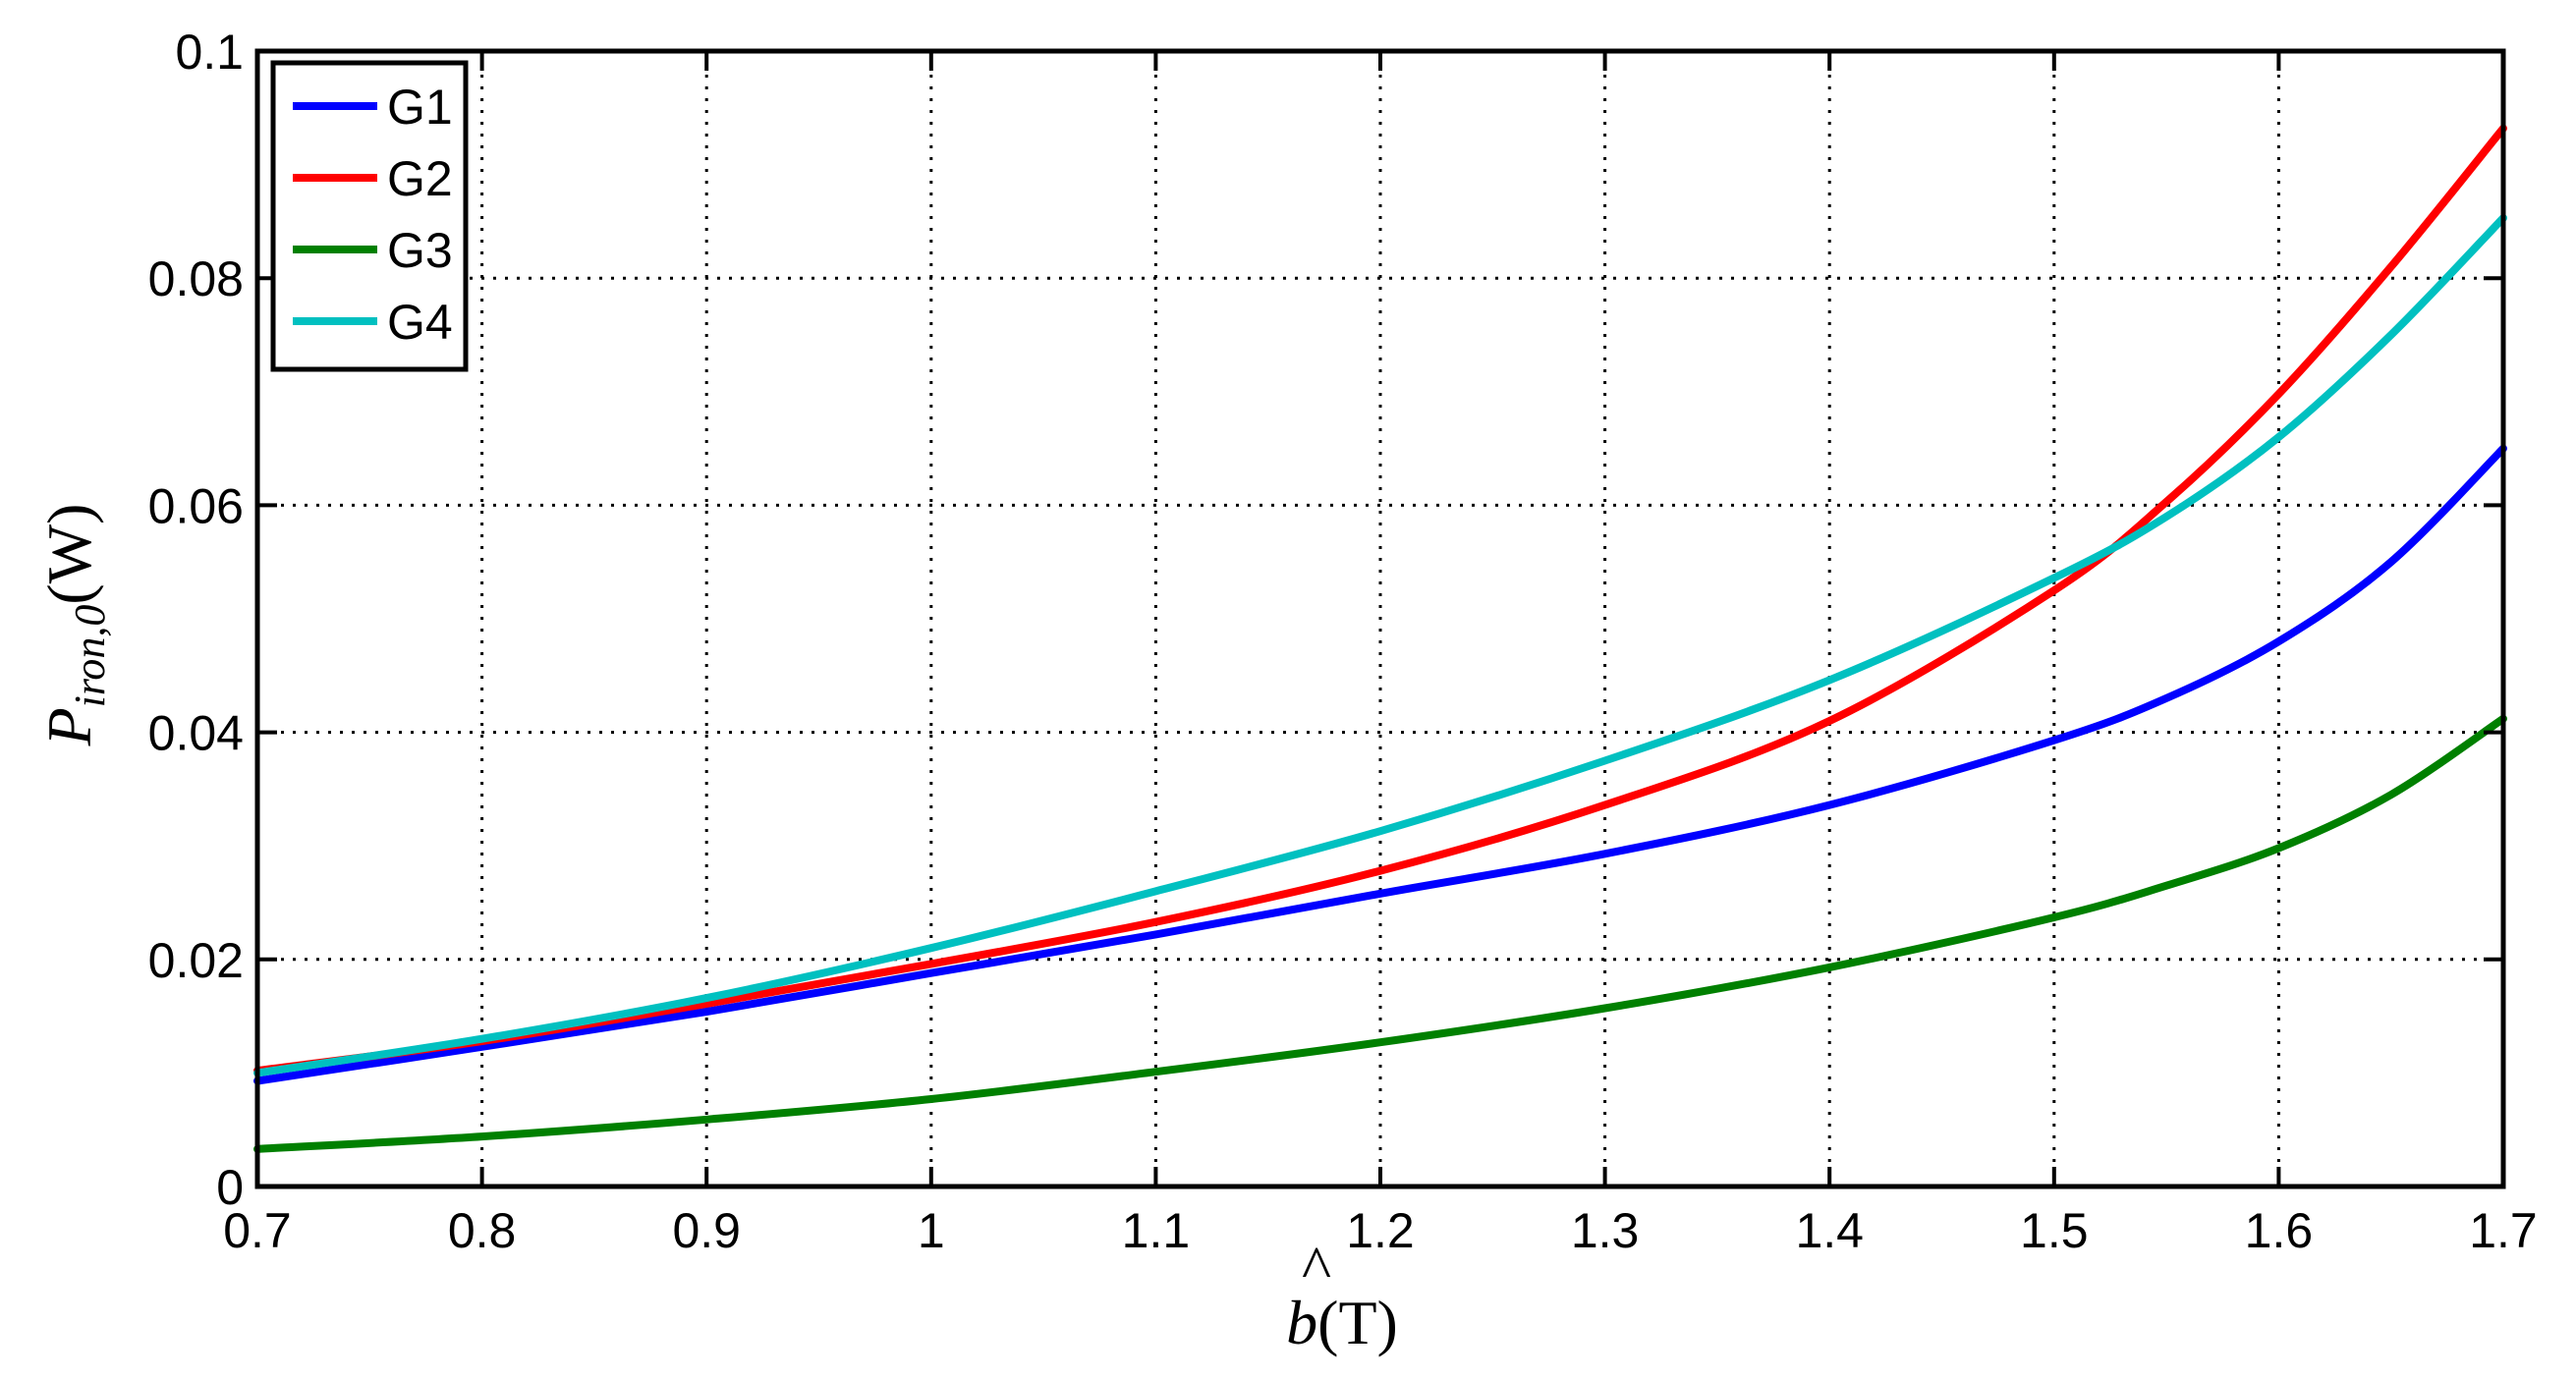 The image size is (2576, 1379). Describe the element at coordinates (706, 1230) in the screenshot. I see `x-tick-label: 0.9` at that location.